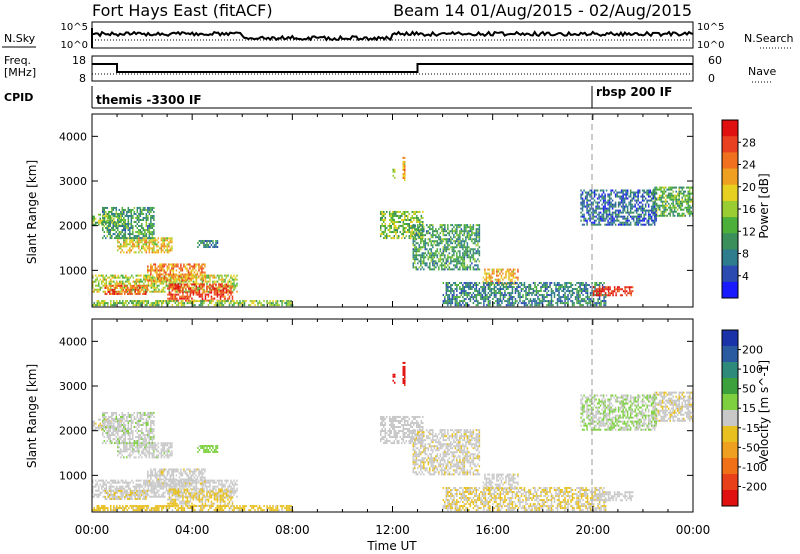 The height and width of the screenshot is (554, 800). I want to click on nsearch-tick-top: 10^5, so click(710, 27).